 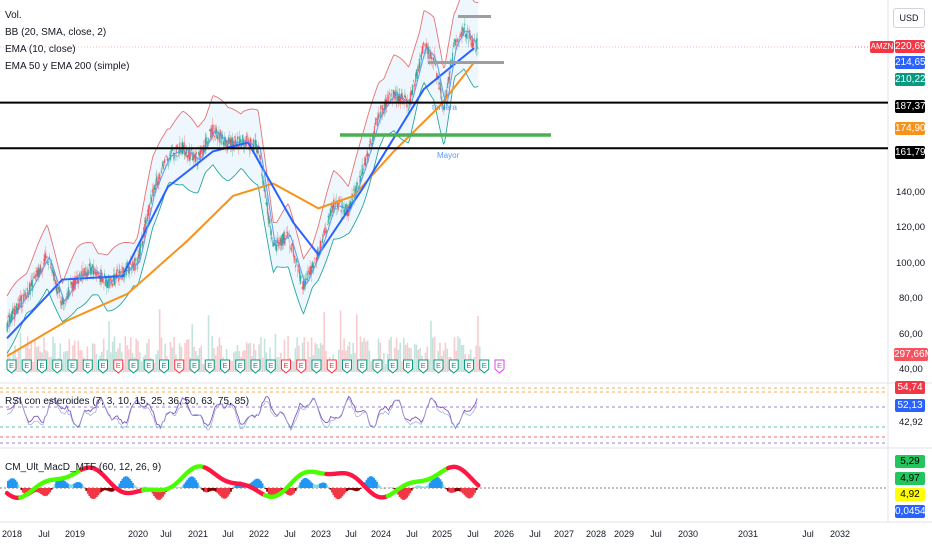 What do you see at coordinates (748, 534) in the screenshot?
I see `time-axis-label: 2031` at bounding box center [748, 534].